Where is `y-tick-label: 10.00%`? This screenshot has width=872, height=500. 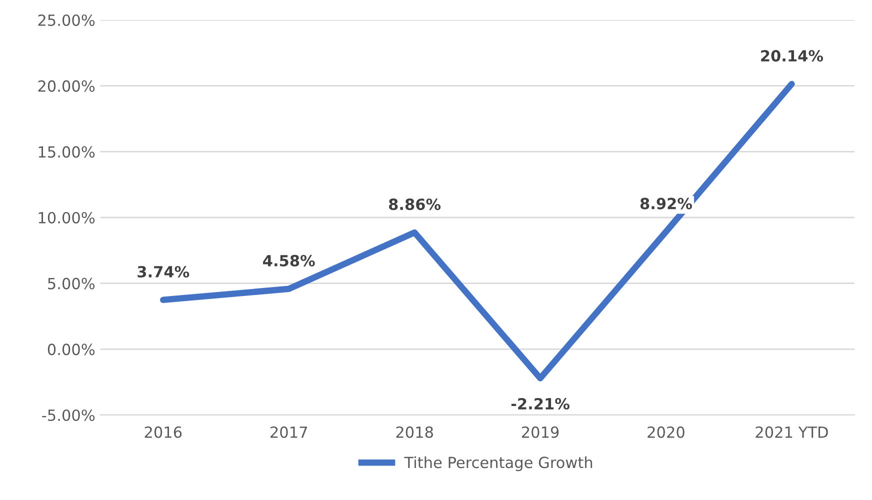
y-tick-label: 10.00% is located at coordinates (66, 218).